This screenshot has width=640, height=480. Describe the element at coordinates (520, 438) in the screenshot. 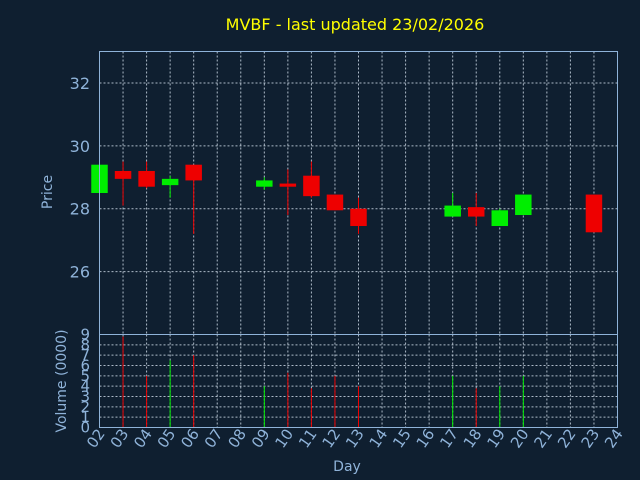

I see `day-tick-label: 20` at that location.